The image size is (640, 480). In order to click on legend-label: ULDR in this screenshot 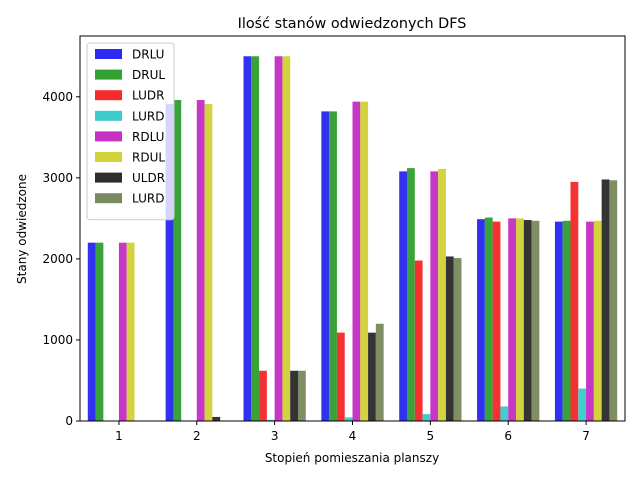, I will do `click(148, 178)`.